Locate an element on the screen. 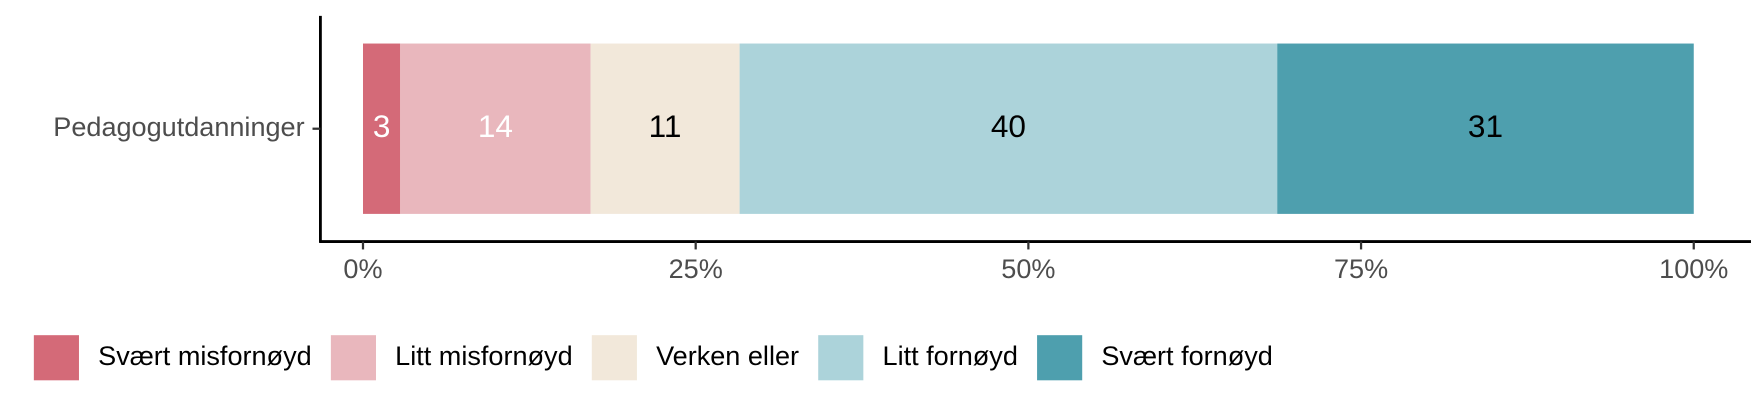 The height and width of the screenshot is (412, 1760). x-tick-label: 50% is located at coordinates (1028, 268).